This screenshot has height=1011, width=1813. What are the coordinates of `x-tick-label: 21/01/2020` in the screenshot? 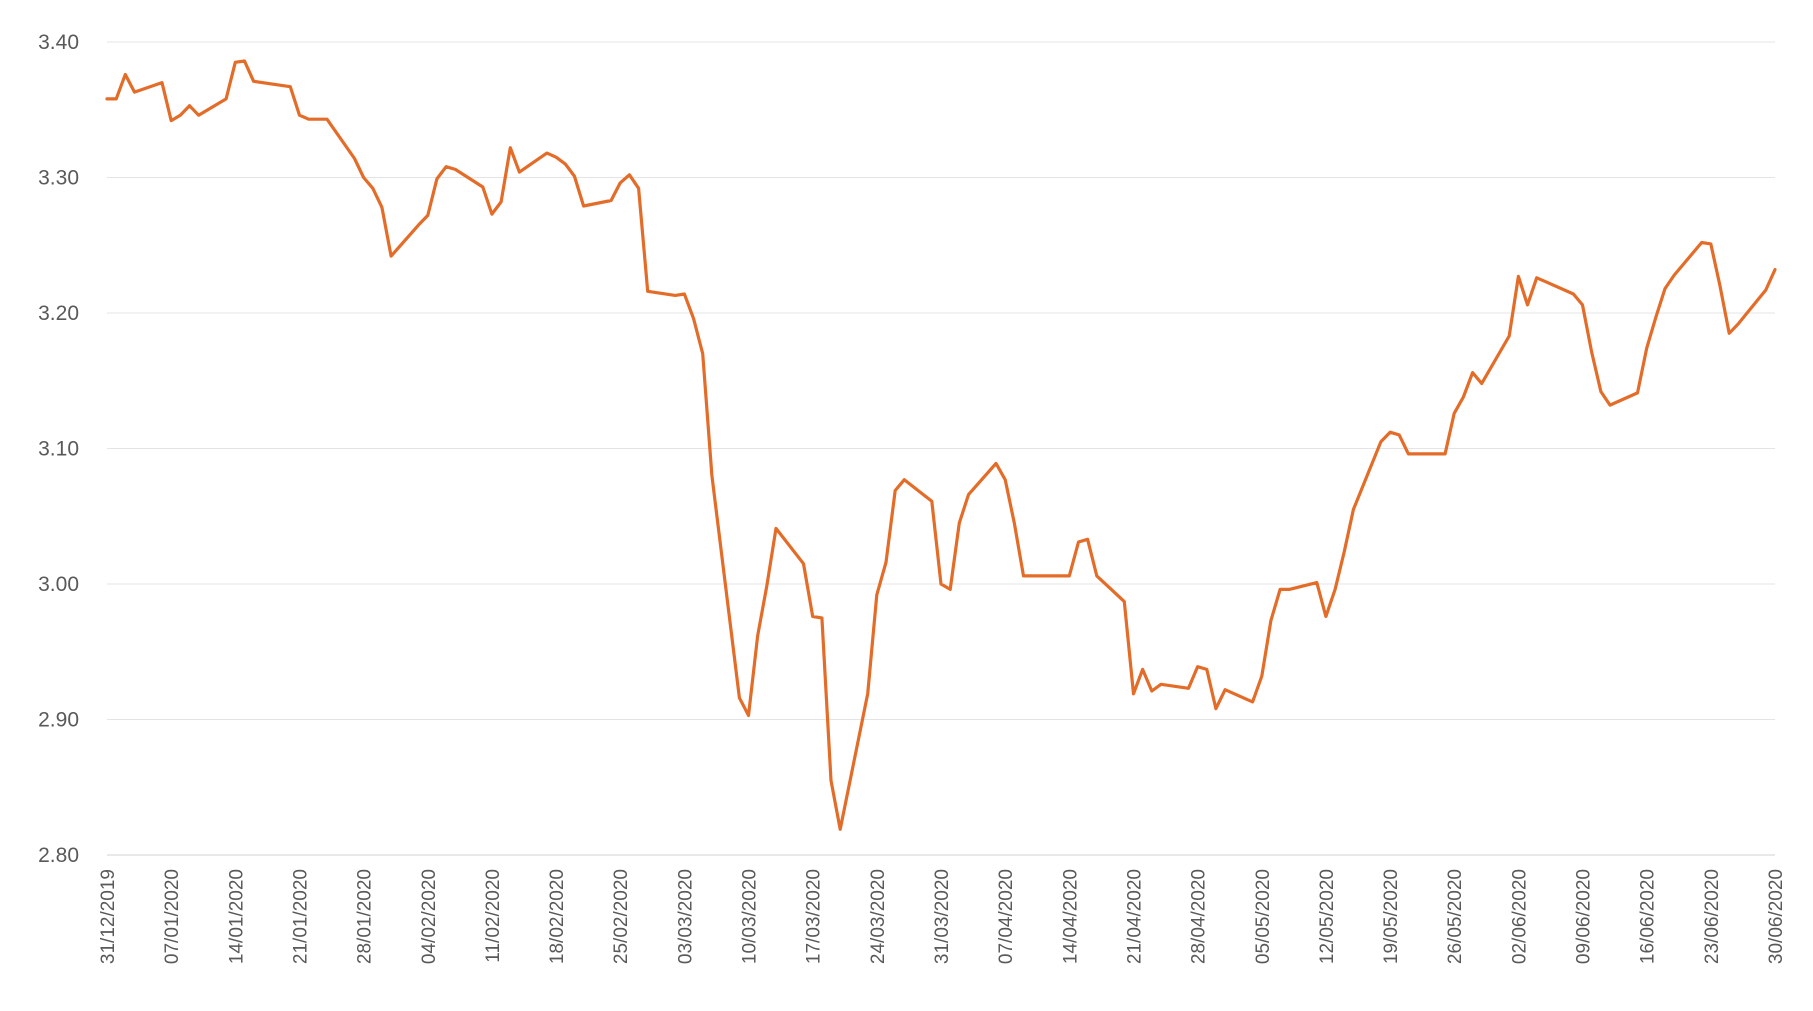 It's located at (300, 916).